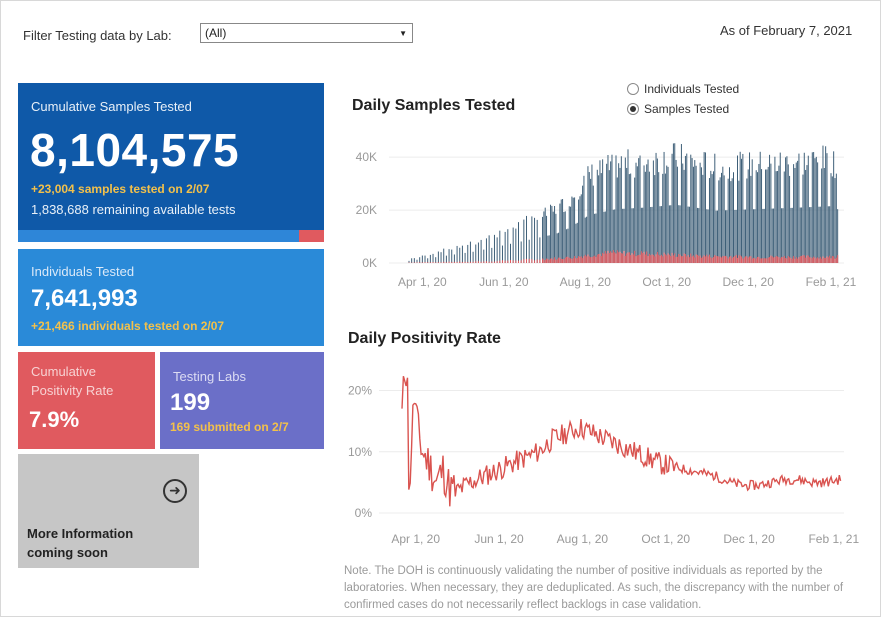  I want to click on y-tick-label: 40K, so click(366, 157).